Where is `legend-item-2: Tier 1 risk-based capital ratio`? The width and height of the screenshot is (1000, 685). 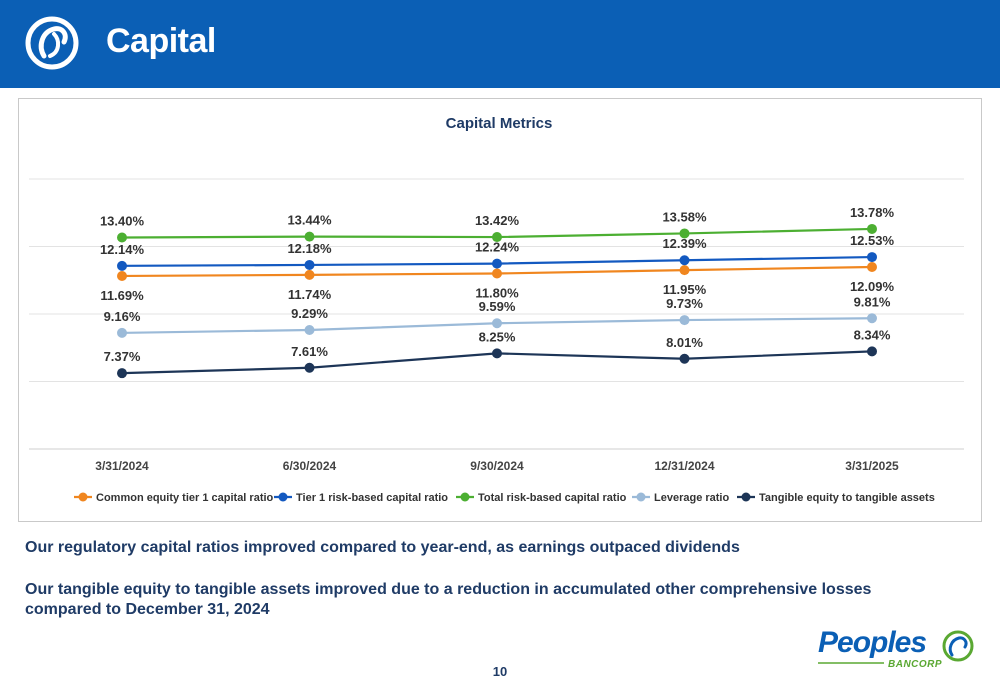 legend-item-2: Tier 1 risk-based capital ratio is located at coordinates (361, 498).